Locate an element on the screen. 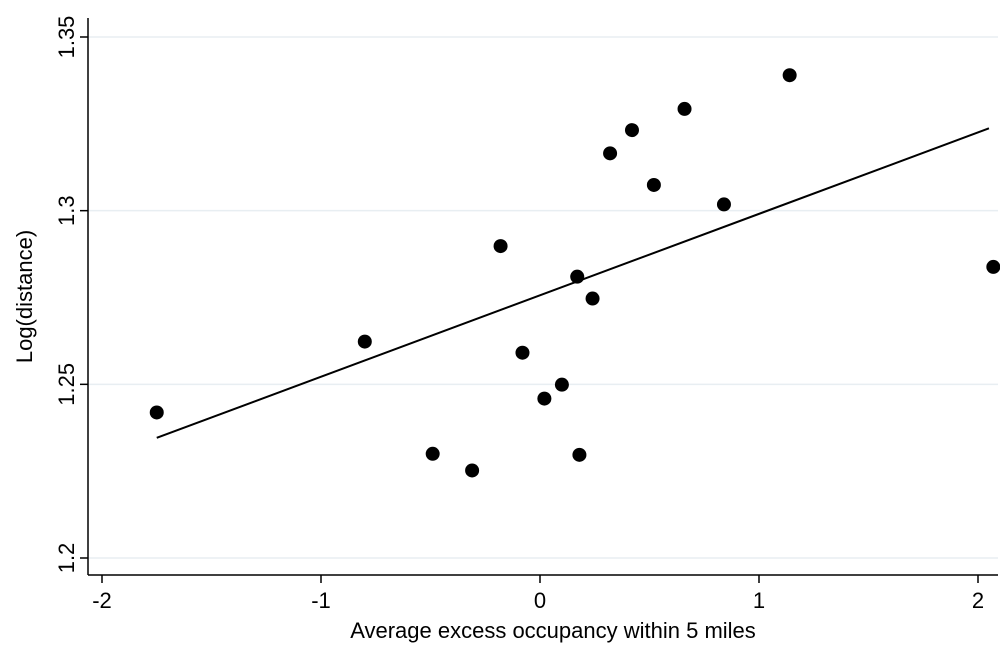 The image size is (1000, 645). x-tick-label: -1 is located at coordinates (321, 600).